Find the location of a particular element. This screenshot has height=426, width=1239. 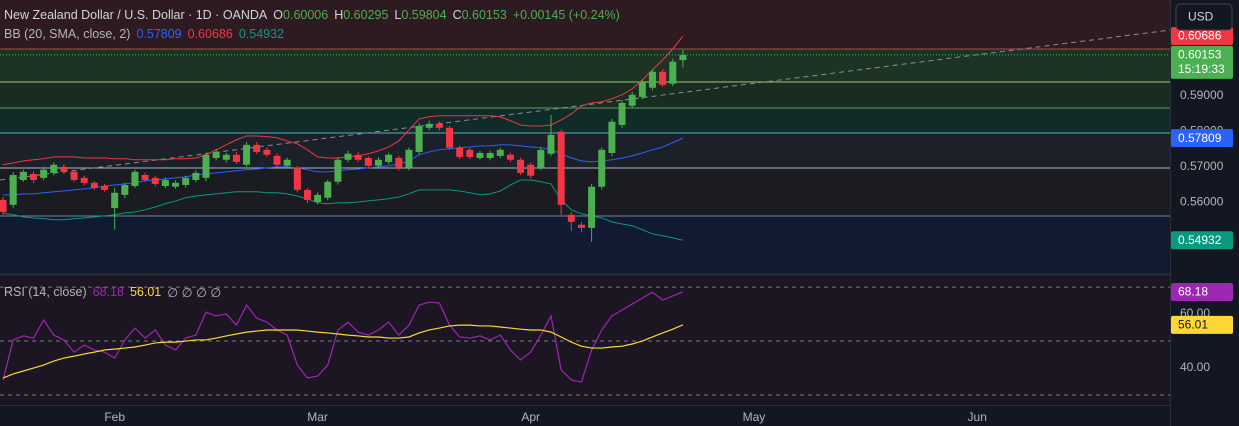

x-tick-label: Apr is located at coordinates (530, 417).